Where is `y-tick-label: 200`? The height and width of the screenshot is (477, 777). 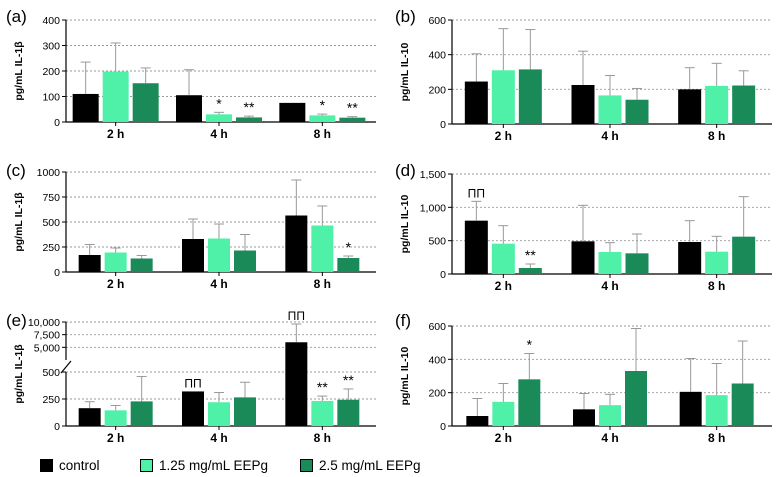 y-tick-label: 200 is located at coordinates (437, 394).